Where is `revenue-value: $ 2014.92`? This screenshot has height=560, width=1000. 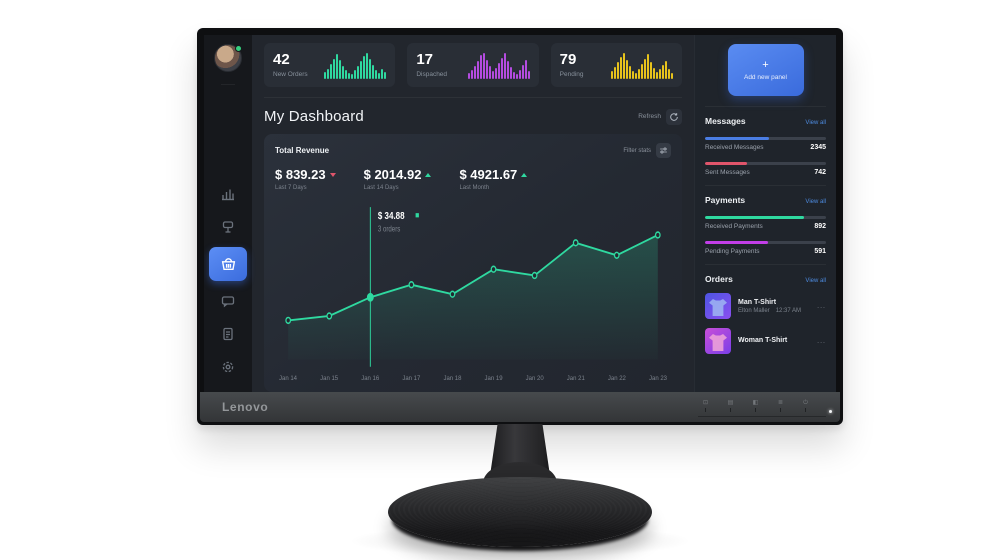 revenue-value: $ 2014.92 is located at coordinates (392, 174).